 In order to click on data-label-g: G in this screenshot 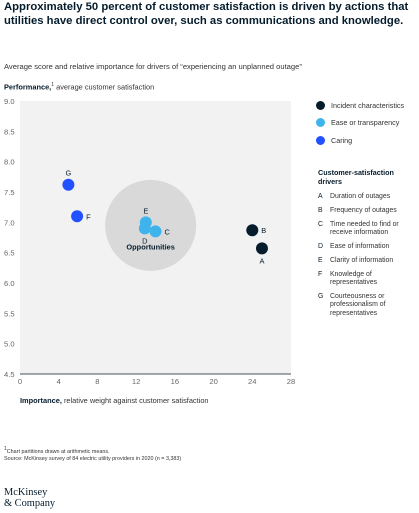, I will do `click(69, 173)`.